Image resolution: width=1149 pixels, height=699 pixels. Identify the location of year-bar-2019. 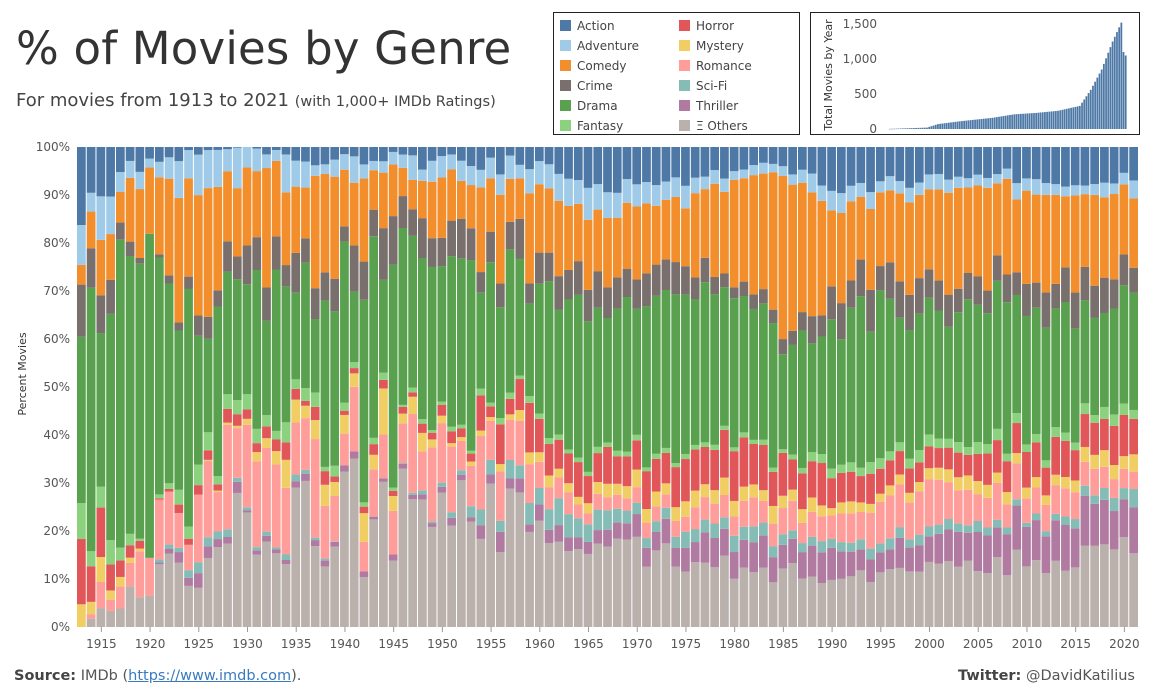
(1114, 387).